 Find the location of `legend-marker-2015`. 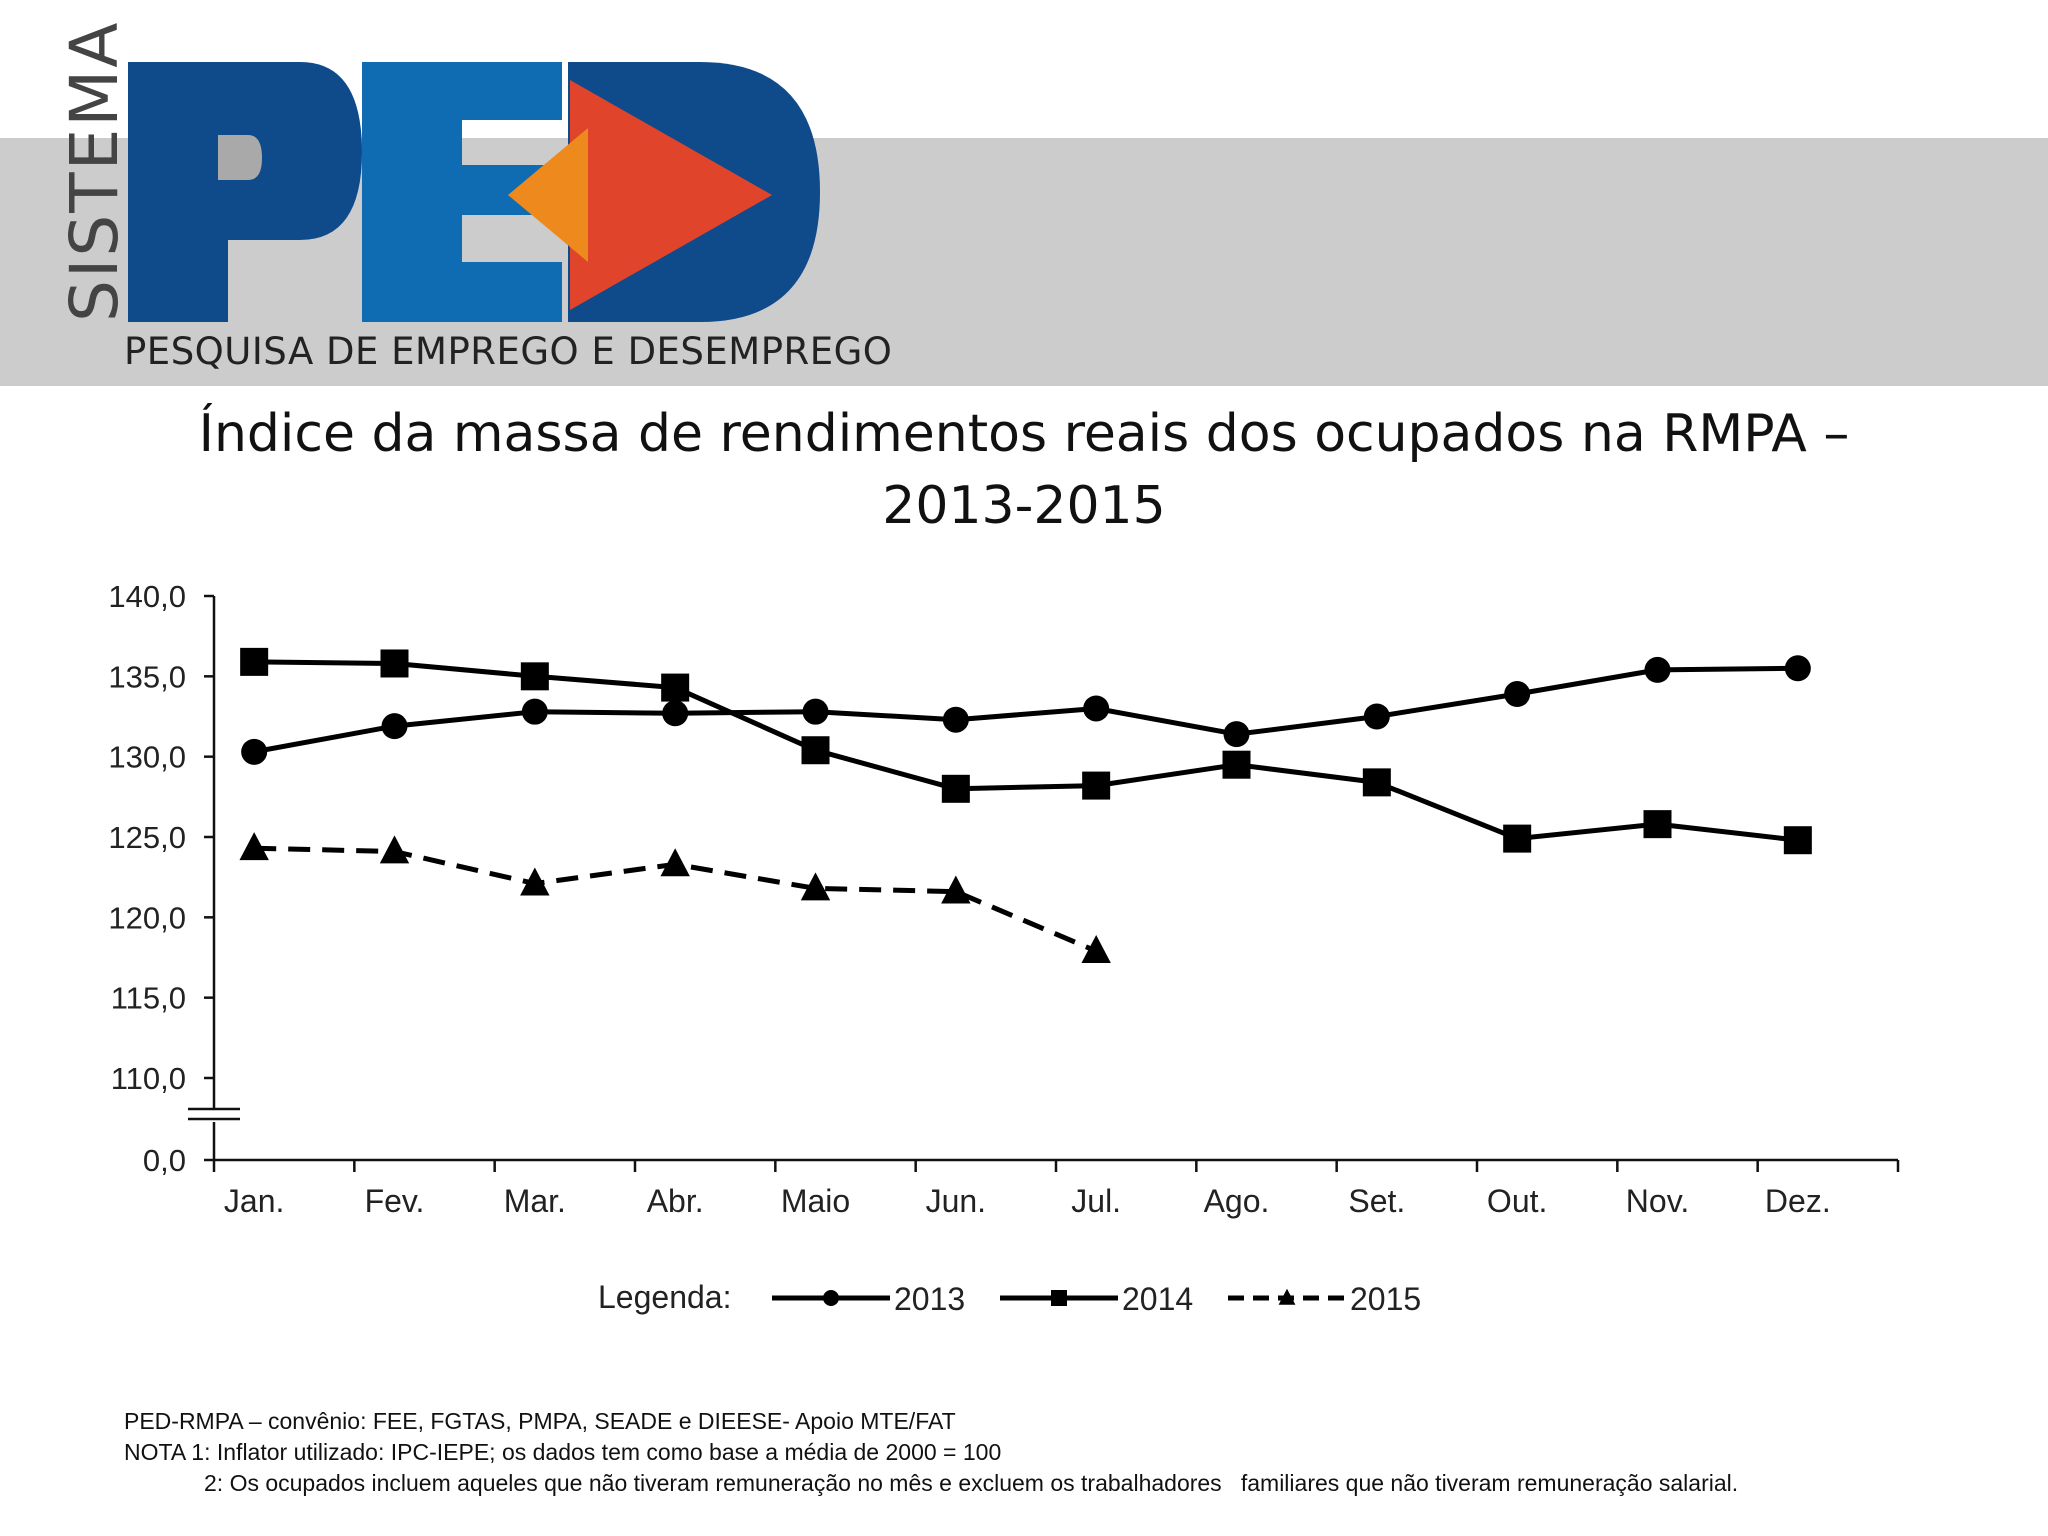

legend-marker-2015 is located at coordinates (1287, 1296).